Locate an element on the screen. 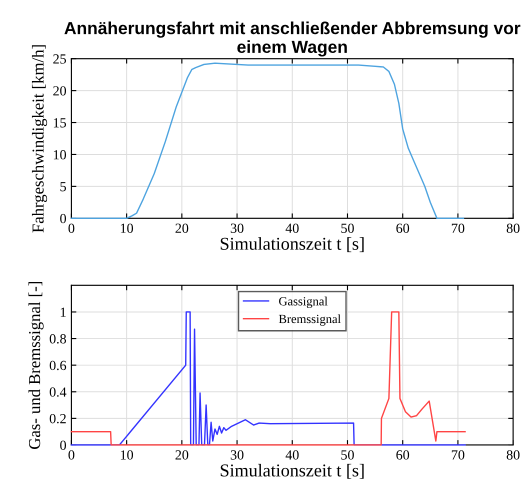  y-tick-label: 0.6 is located at coordinates (58, 365).